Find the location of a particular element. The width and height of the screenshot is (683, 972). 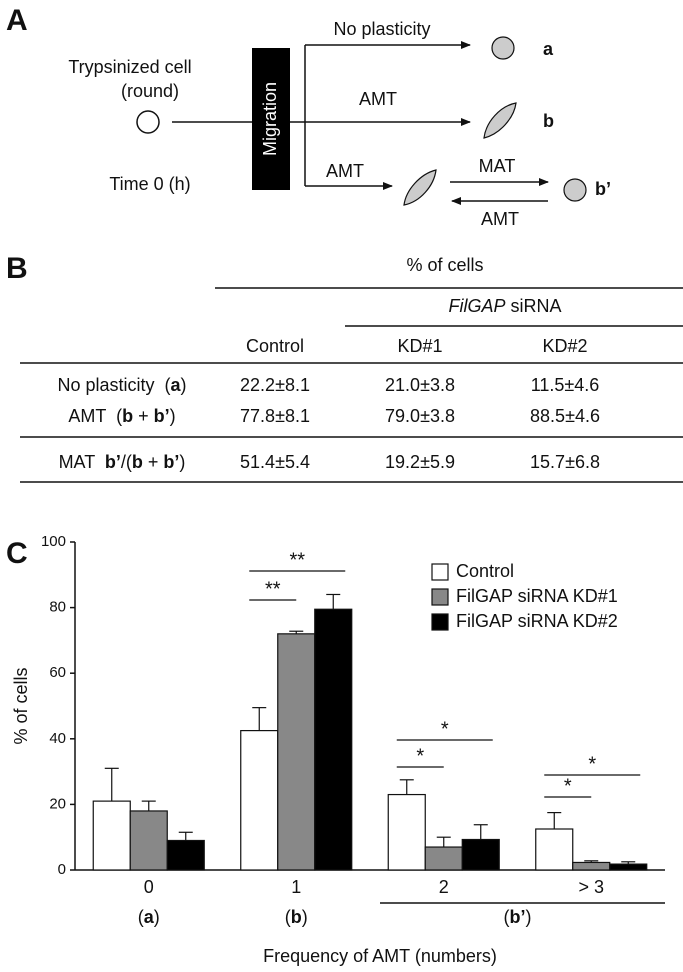

label-part: No plasticity ( is located at coordinates (113, 385).